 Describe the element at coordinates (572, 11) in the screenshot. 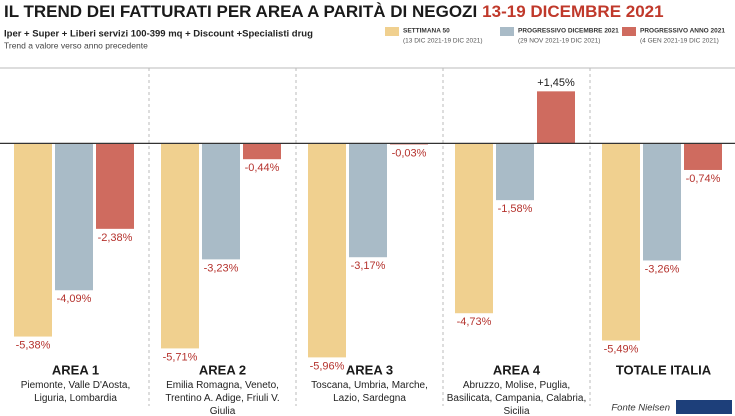

I see `title-highlight: 13-19 DICEMBRE 2021` at that location.